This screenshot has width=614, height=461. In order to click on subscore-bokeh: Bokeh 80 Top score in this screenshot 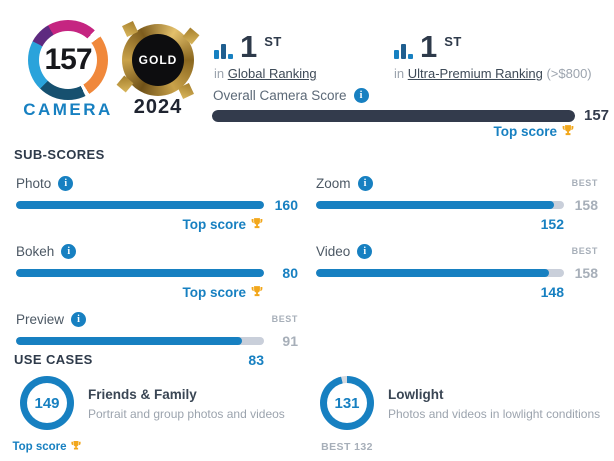, I will do `click(157, 272)`.